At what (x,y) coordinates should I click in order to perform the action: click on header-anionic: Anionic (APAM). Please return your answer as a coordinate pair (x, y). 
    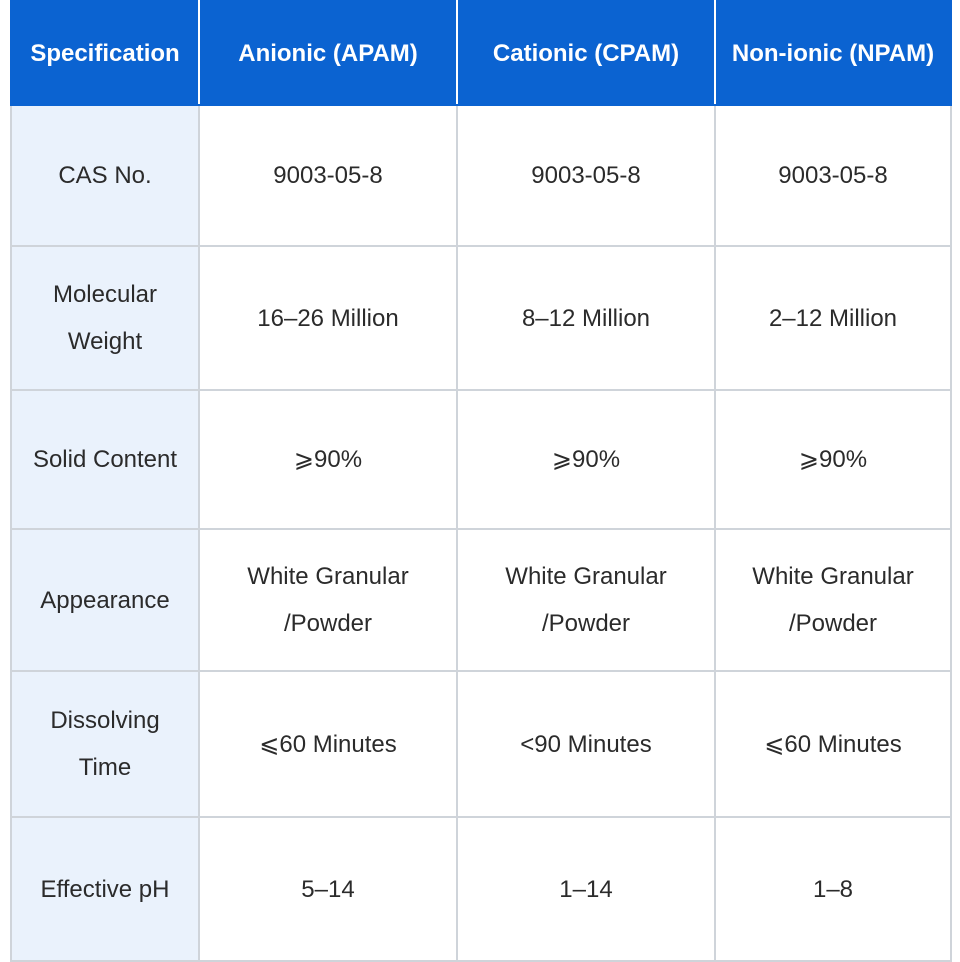
    Looking at the image, I should click on (328, 53).